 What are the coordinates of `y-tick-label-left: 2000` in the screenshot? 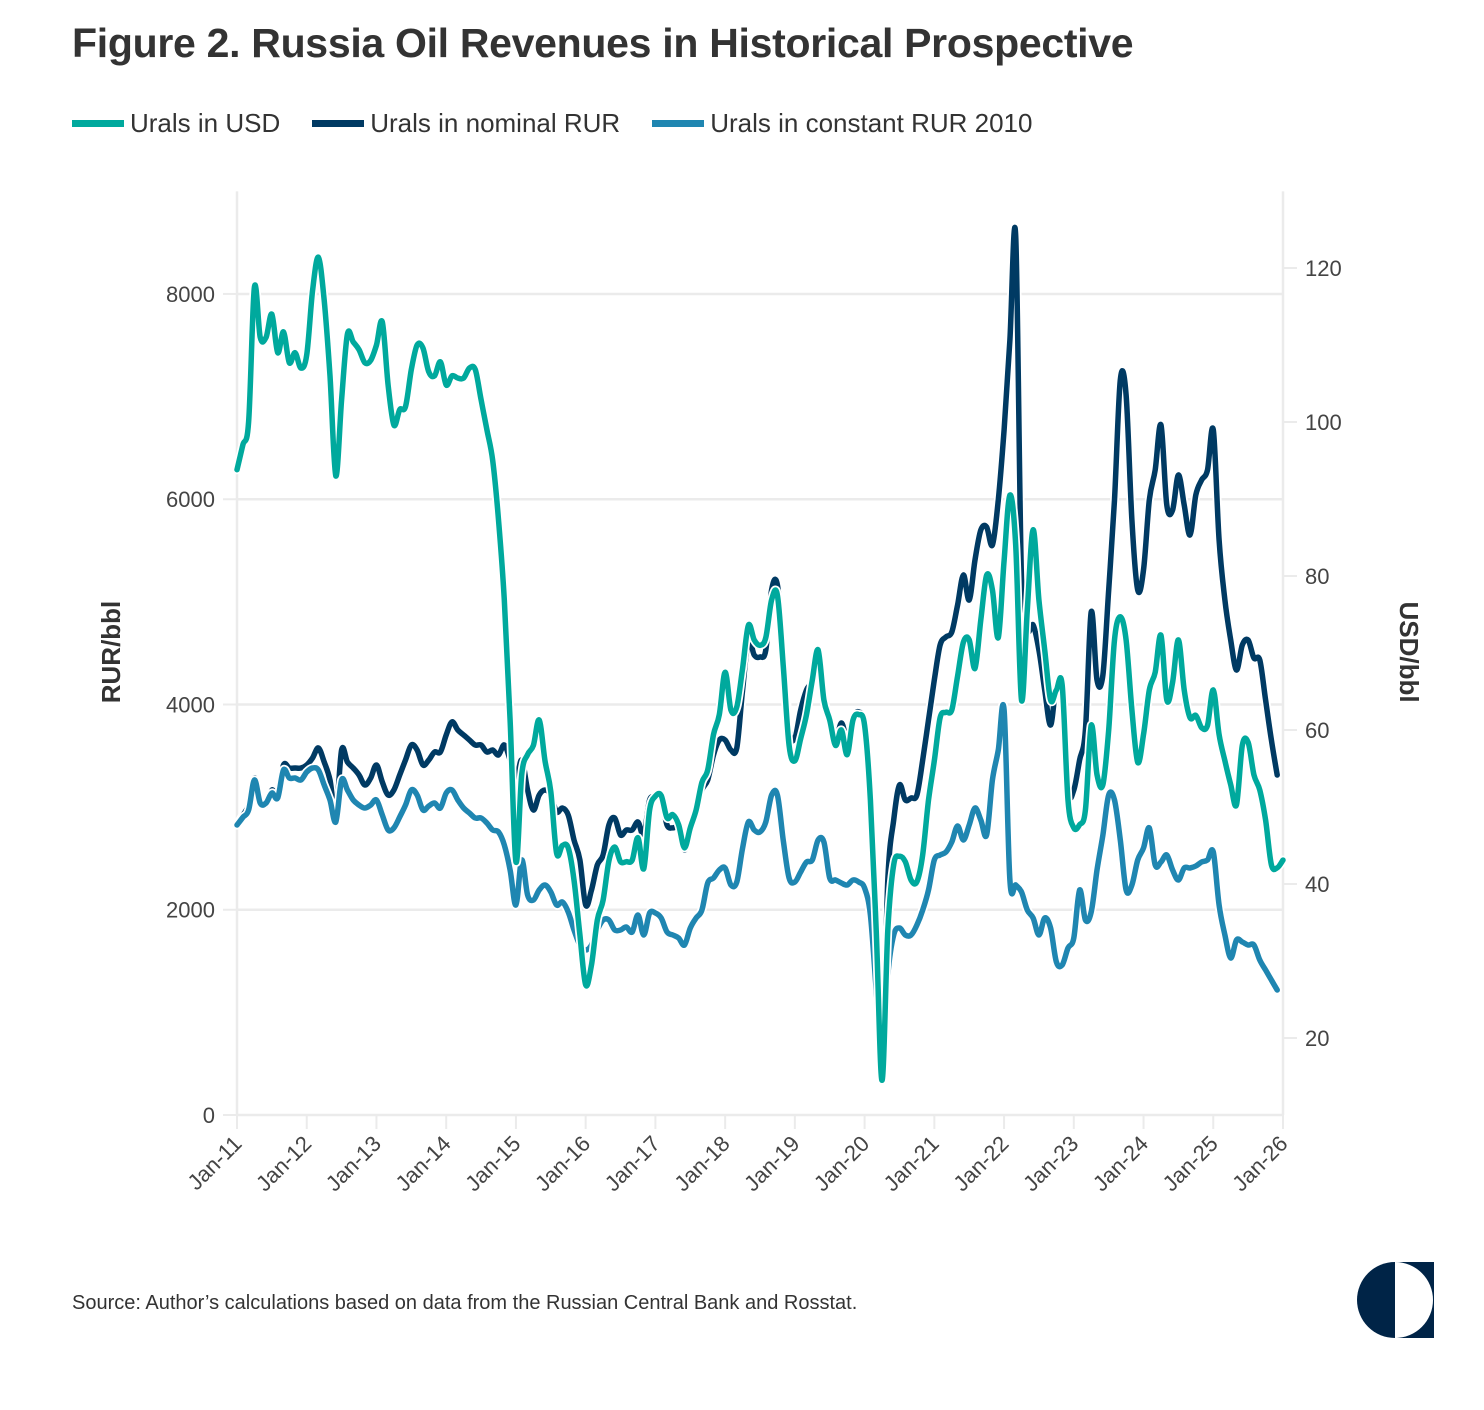 It's located at (190, 910).